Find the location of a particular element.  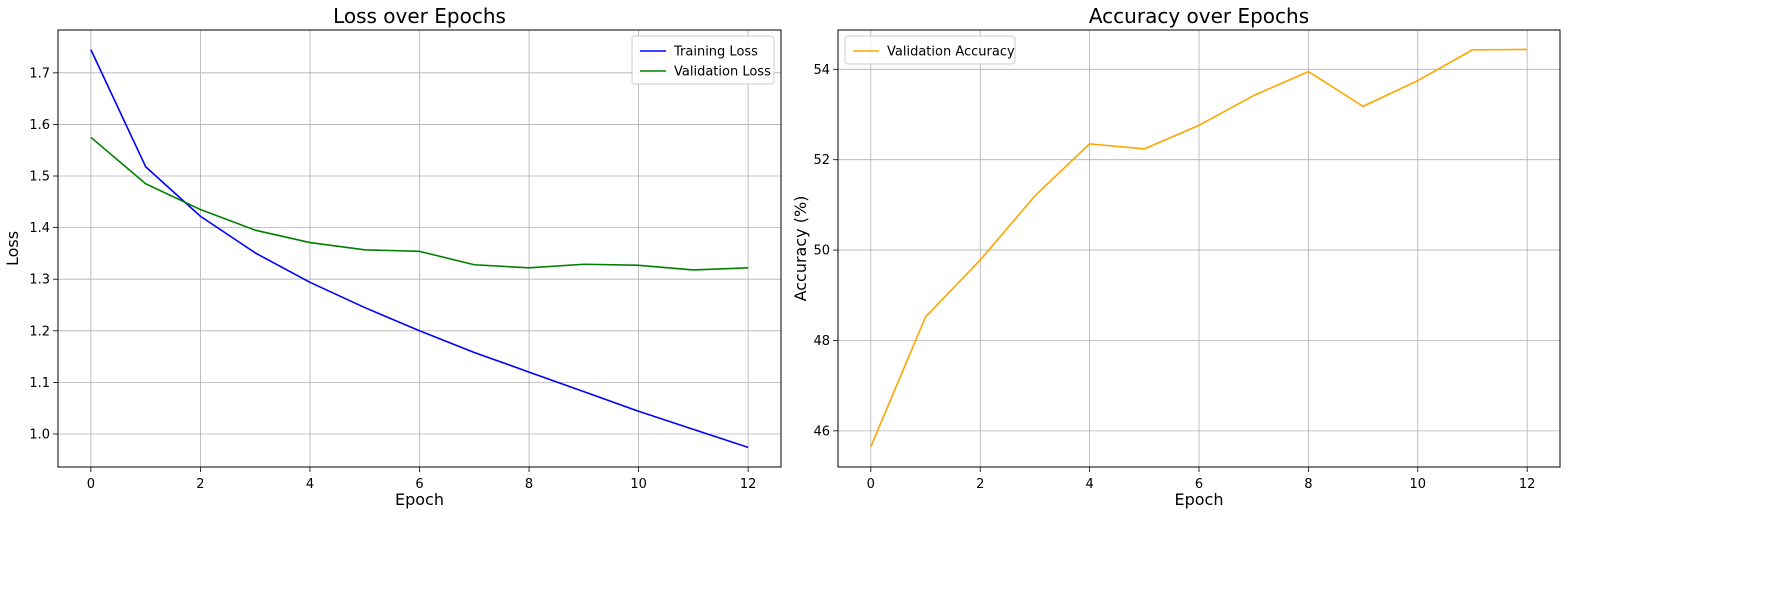

legend-label: Training Loss is located at coordinates (715, 52).